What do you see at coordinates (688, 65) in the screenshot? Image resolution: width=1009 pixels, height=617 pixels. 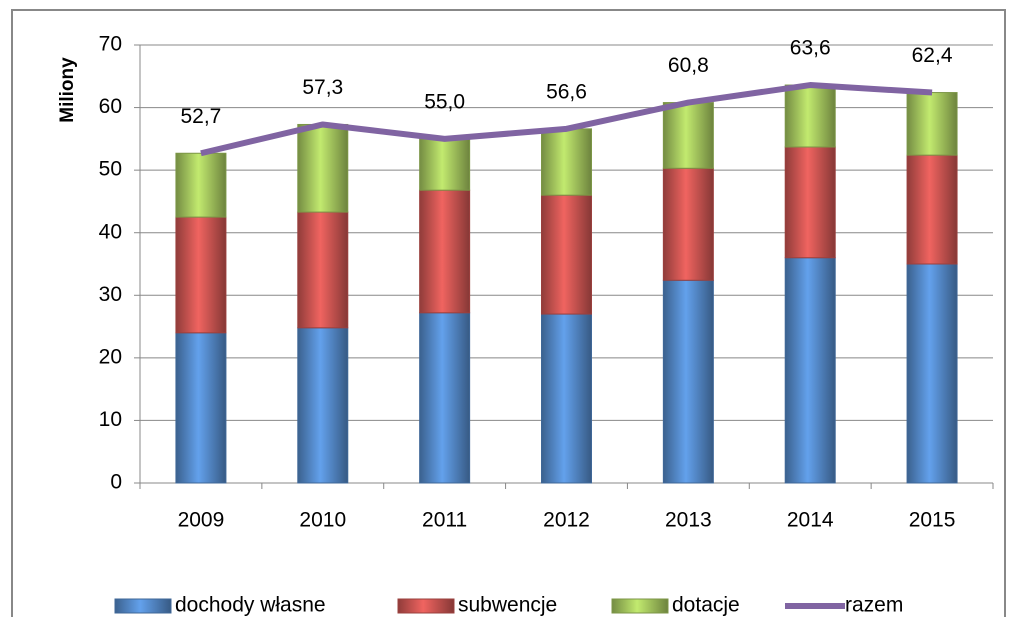 I see `data-label: 60,8` at bounding box center [688, 65].